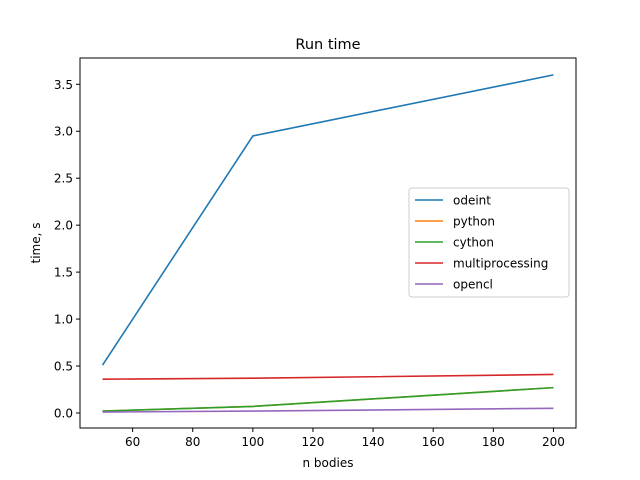 The height and width of the screenshot is (480, 640). What do you see at coordinates (63, 132) in the screenshot?
I see `y-tick-label: 3.0` at bounding box center [63, 132].